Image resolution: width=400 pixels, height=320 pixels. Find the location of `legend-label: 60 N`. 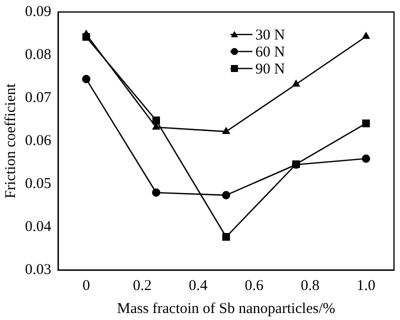

legend-label: 60 N is located at coordinates (270, 52).